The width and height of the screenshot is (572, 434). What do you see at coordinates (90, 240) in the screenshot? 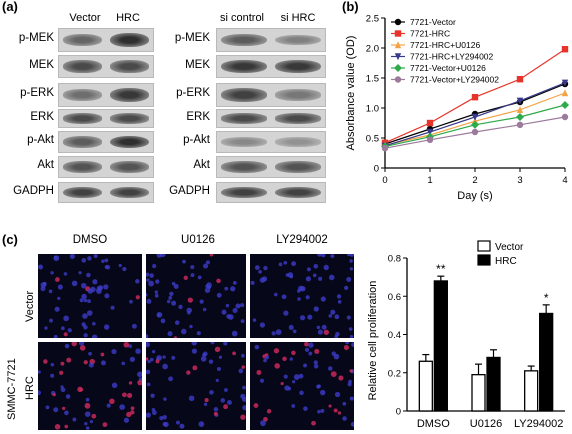
I see `col-label-dmso: DMSO` at bounding box center [90, 240].